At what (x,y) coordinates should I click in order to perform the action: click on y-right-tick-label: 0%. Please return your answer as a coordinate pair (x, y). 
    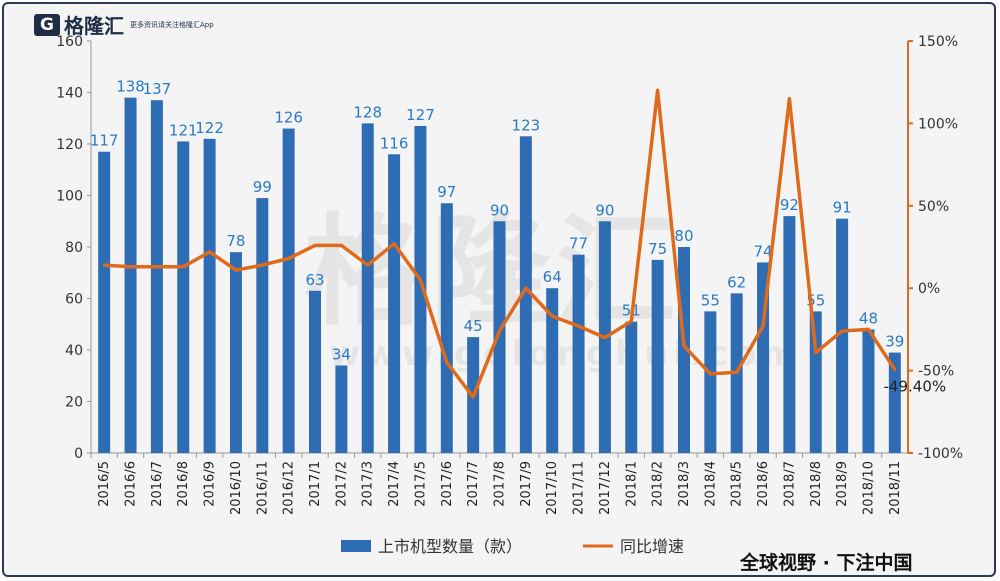
    Looking at the image, I should click on (929, 289).